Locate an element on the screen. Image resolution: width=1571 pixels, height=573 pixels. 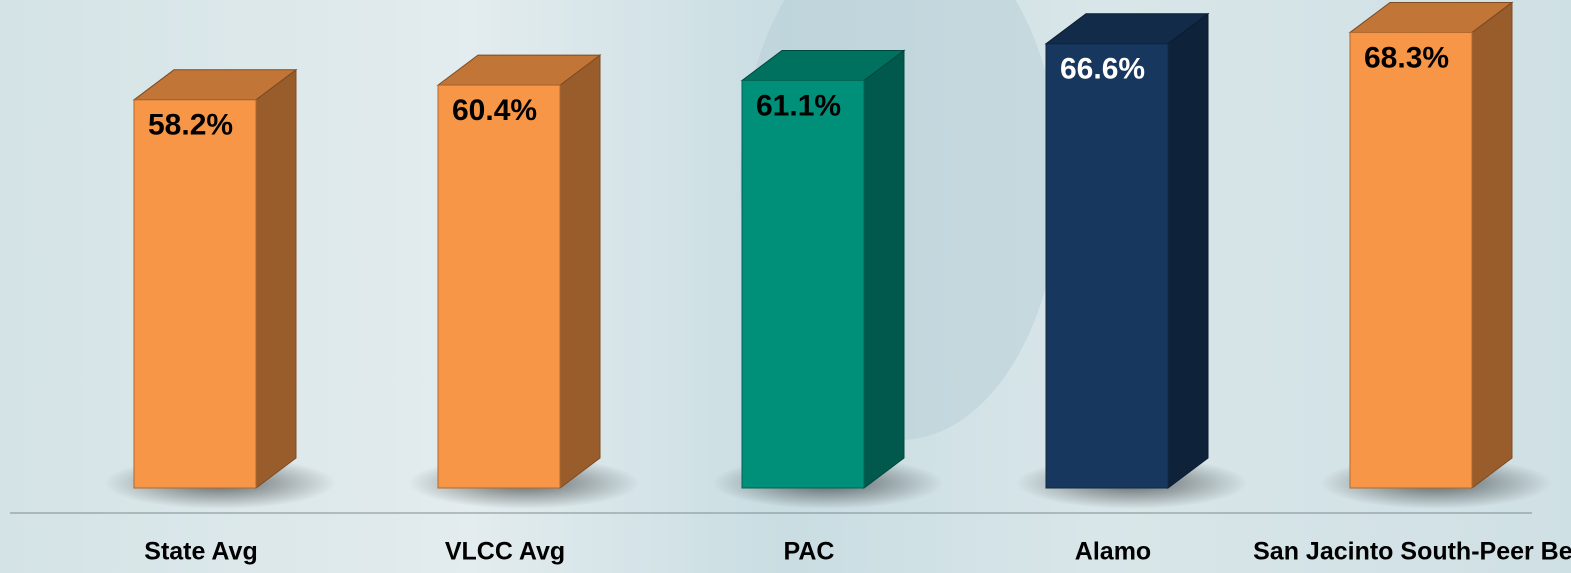
x-tick-label: PAC is located at coordinates (809, 552).